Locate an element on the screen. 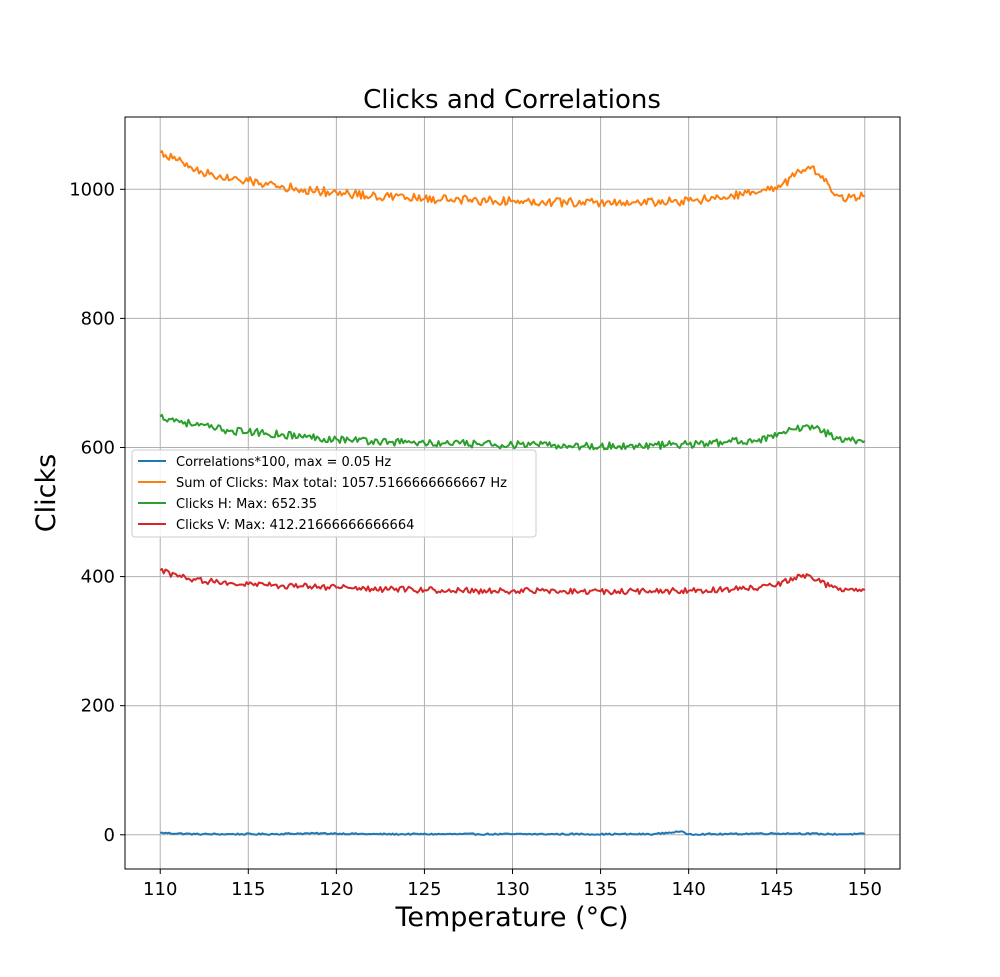 The height and width of the screenshot is (977, 1000). x-tick-label: 110 is located at coordinates (160, 889).